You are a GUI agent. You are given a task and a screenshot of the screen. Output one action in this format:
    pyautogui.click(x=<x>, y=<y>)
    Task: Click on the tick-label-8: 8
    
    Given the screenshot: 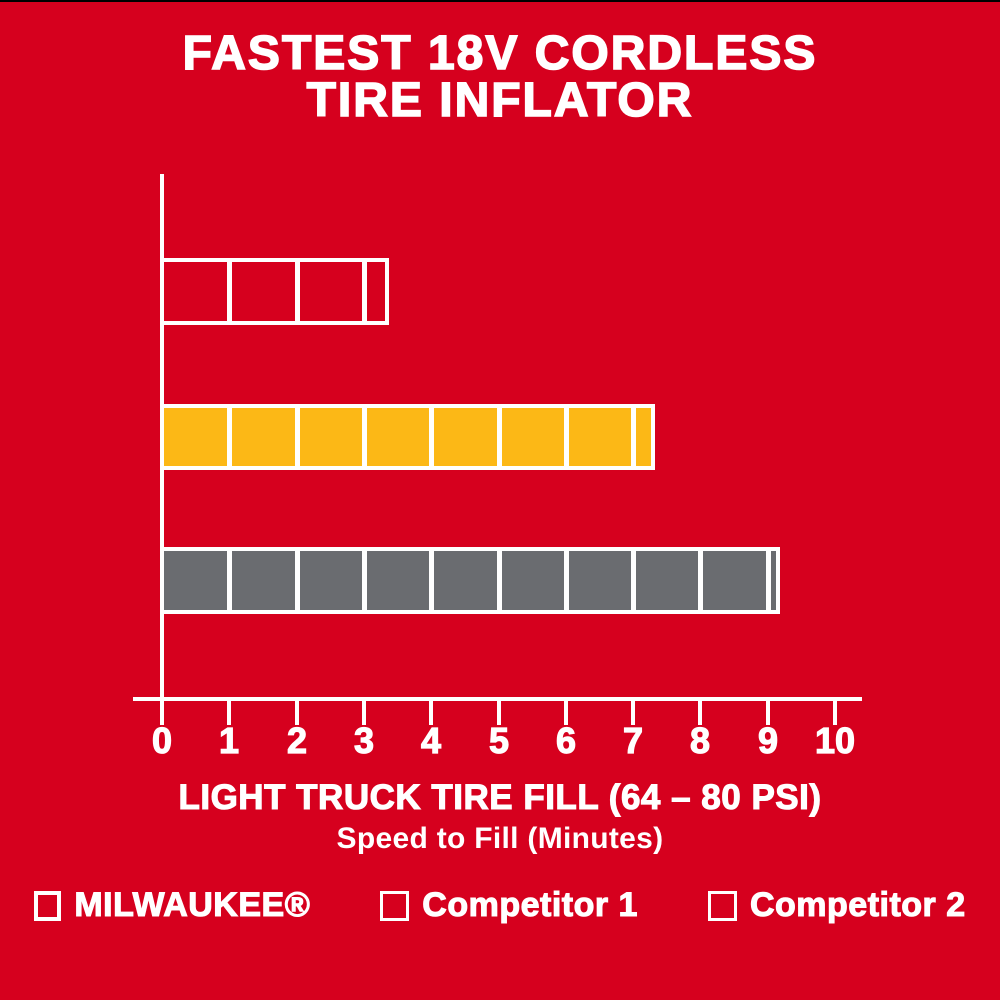 What is the action you would take?
    pyautogui.click(x=700, y=740)
    